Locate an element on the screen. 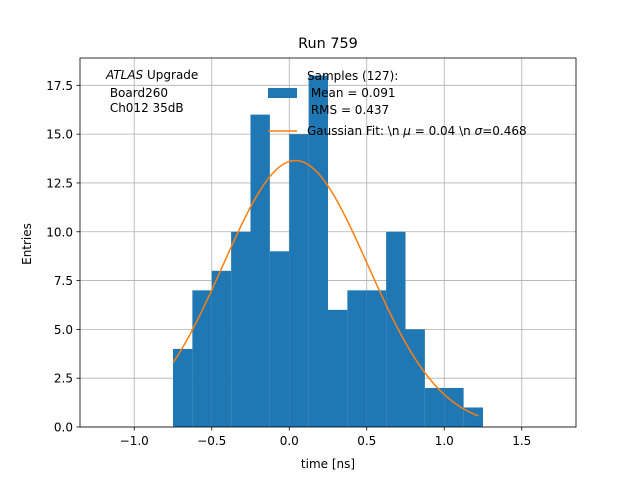 The width and height of the screenshot is (640, 480). atlas-annotation: ATLAS Upgrade Board260 Ch012 35dB is located at coordinates (151, 91).